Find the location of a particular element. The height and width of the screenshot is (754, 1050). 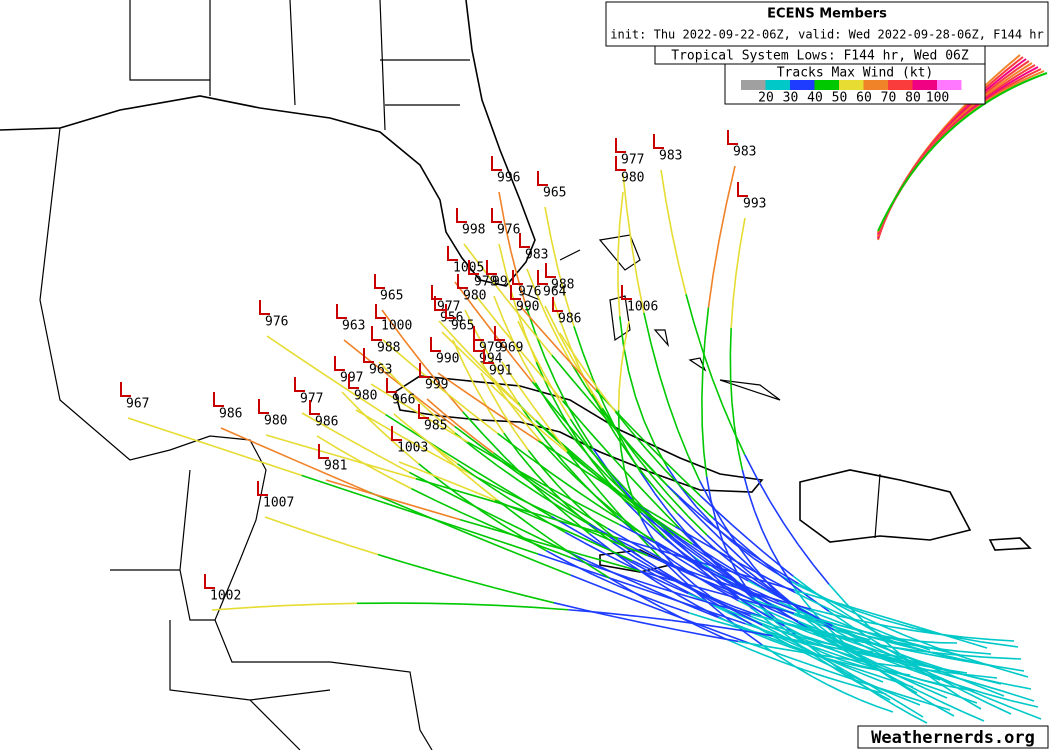

legend-tick-label: 100 is located at coordinates (937, 98).